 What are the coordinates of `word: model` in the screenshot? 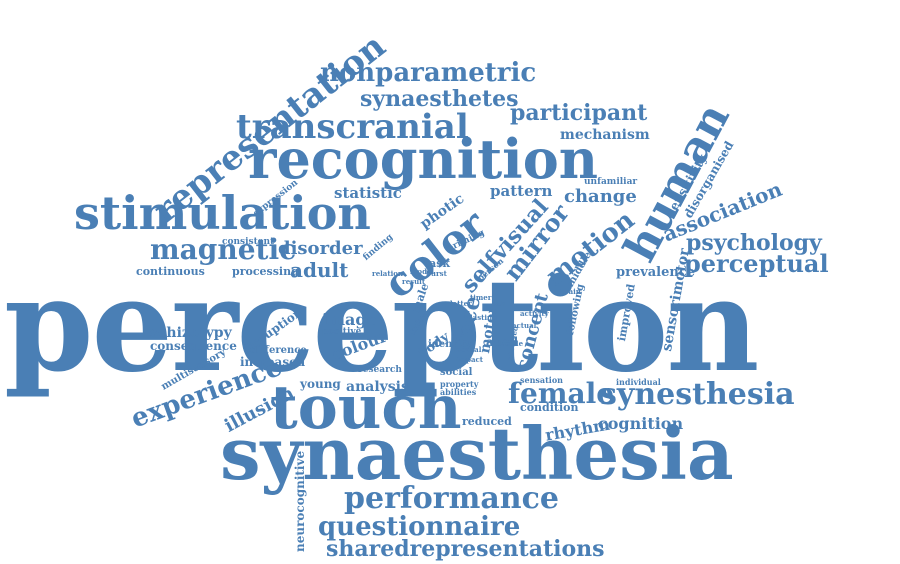 It's located at (422, 271).